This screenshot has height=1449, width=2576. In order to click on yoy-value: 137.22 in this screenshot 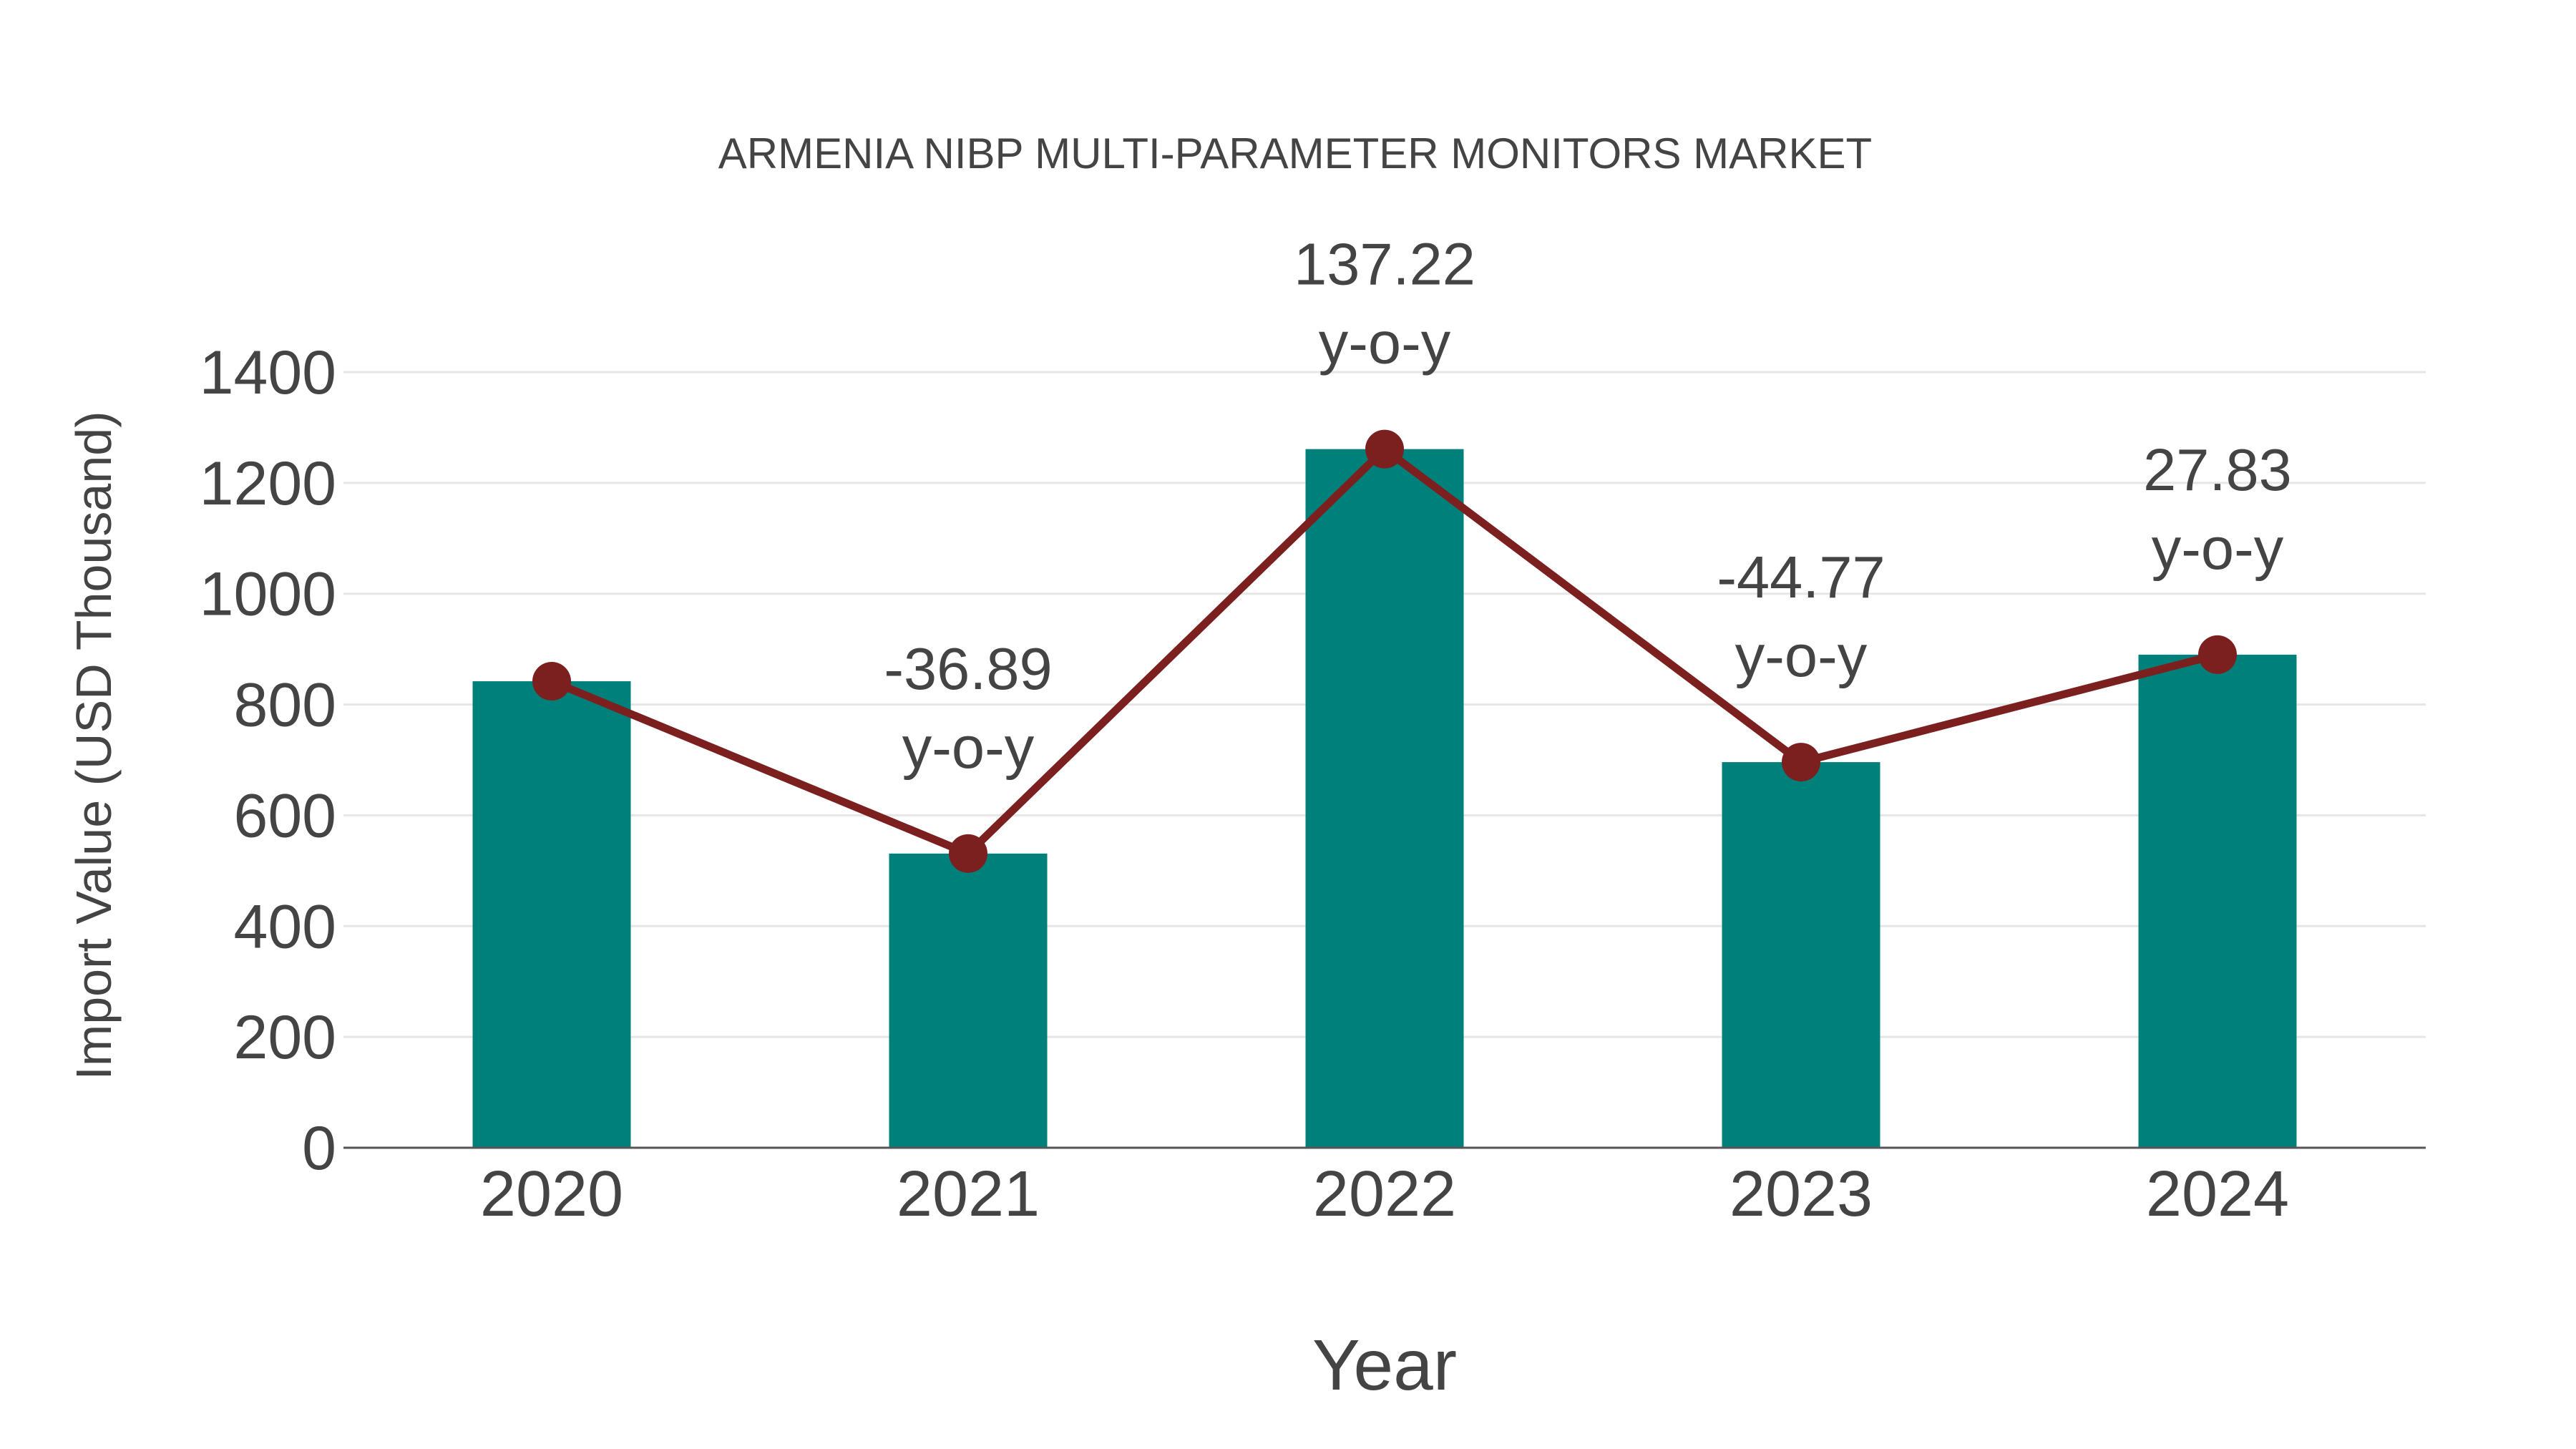, I will do `click(1384, 264)`.